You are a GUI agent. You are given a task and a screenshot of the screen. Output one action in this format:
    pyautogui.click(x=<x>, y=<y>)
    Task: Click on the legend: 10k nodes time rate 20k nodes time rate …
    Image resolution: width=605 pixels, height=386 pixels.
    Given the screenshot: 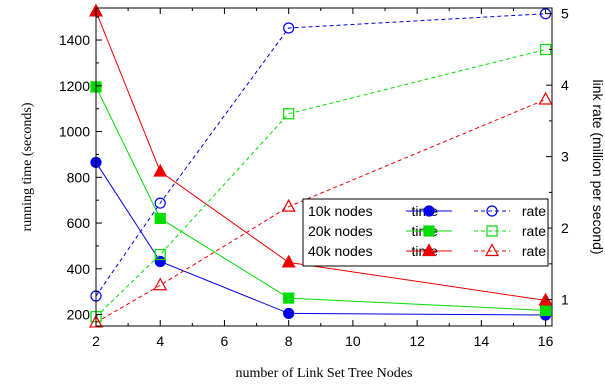 What is the action you would take?
    pyautogui.click(x=425, y=232)
    